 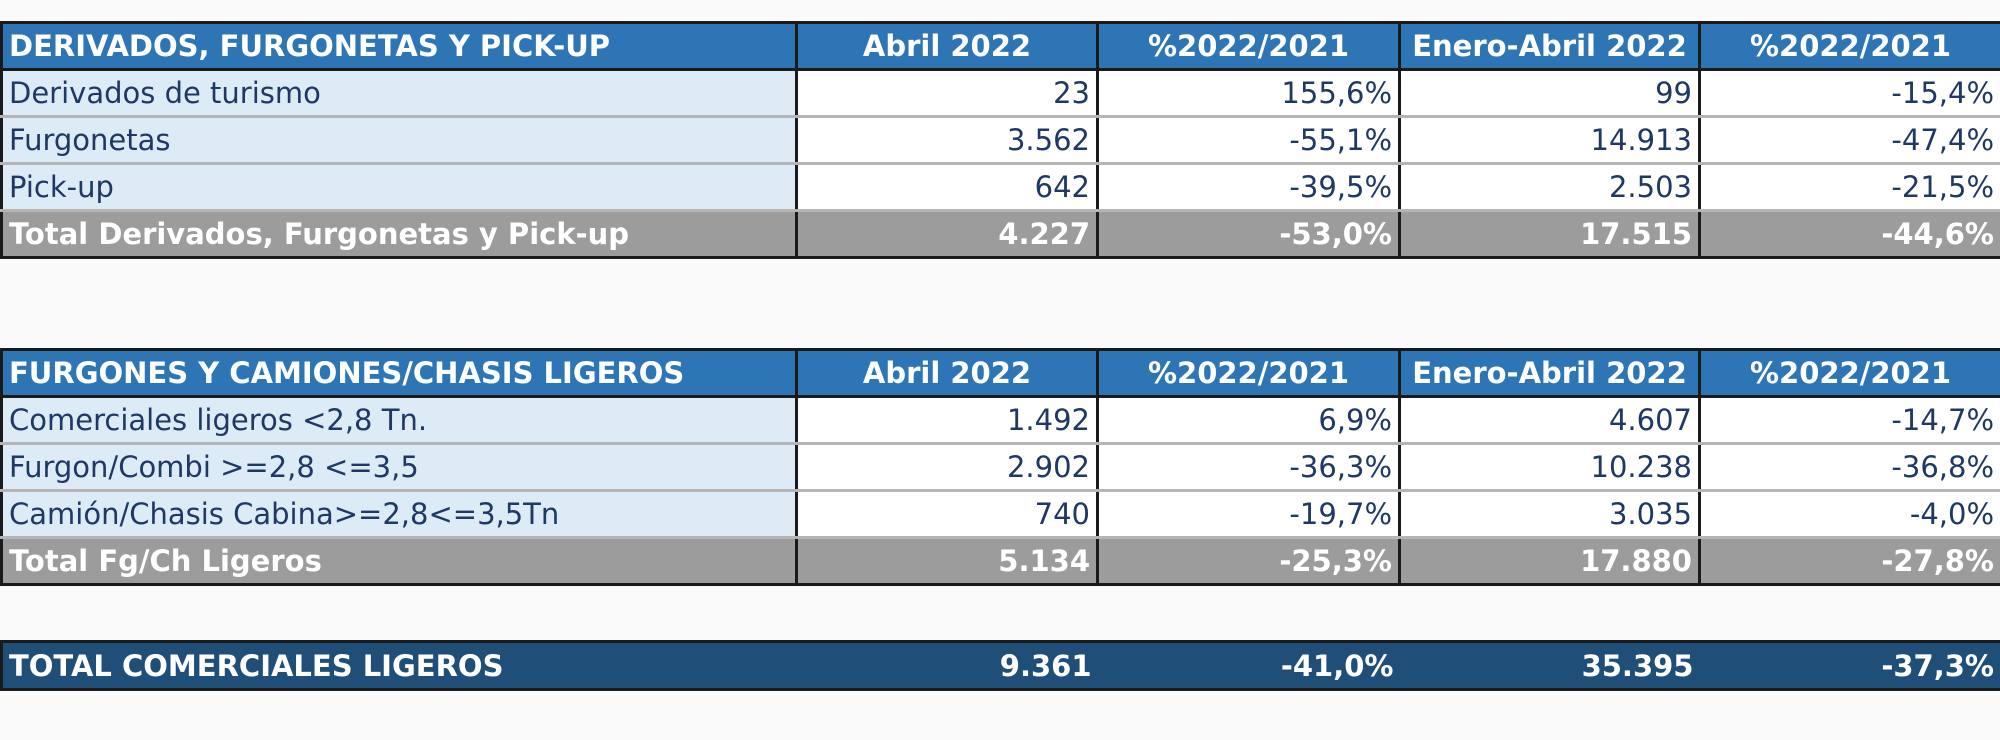 What do you see at coordinates (1549, 514) in the screenshot?
I see `cell-enero-abril: 3.035` at bounding box center [1549, 514].